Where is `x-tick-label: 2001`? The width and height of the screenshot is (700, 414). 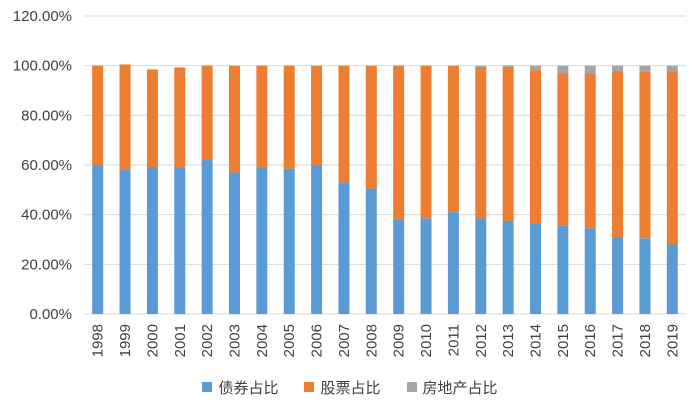 x-tick-label: 2001 is located at coordinates (180, 340).